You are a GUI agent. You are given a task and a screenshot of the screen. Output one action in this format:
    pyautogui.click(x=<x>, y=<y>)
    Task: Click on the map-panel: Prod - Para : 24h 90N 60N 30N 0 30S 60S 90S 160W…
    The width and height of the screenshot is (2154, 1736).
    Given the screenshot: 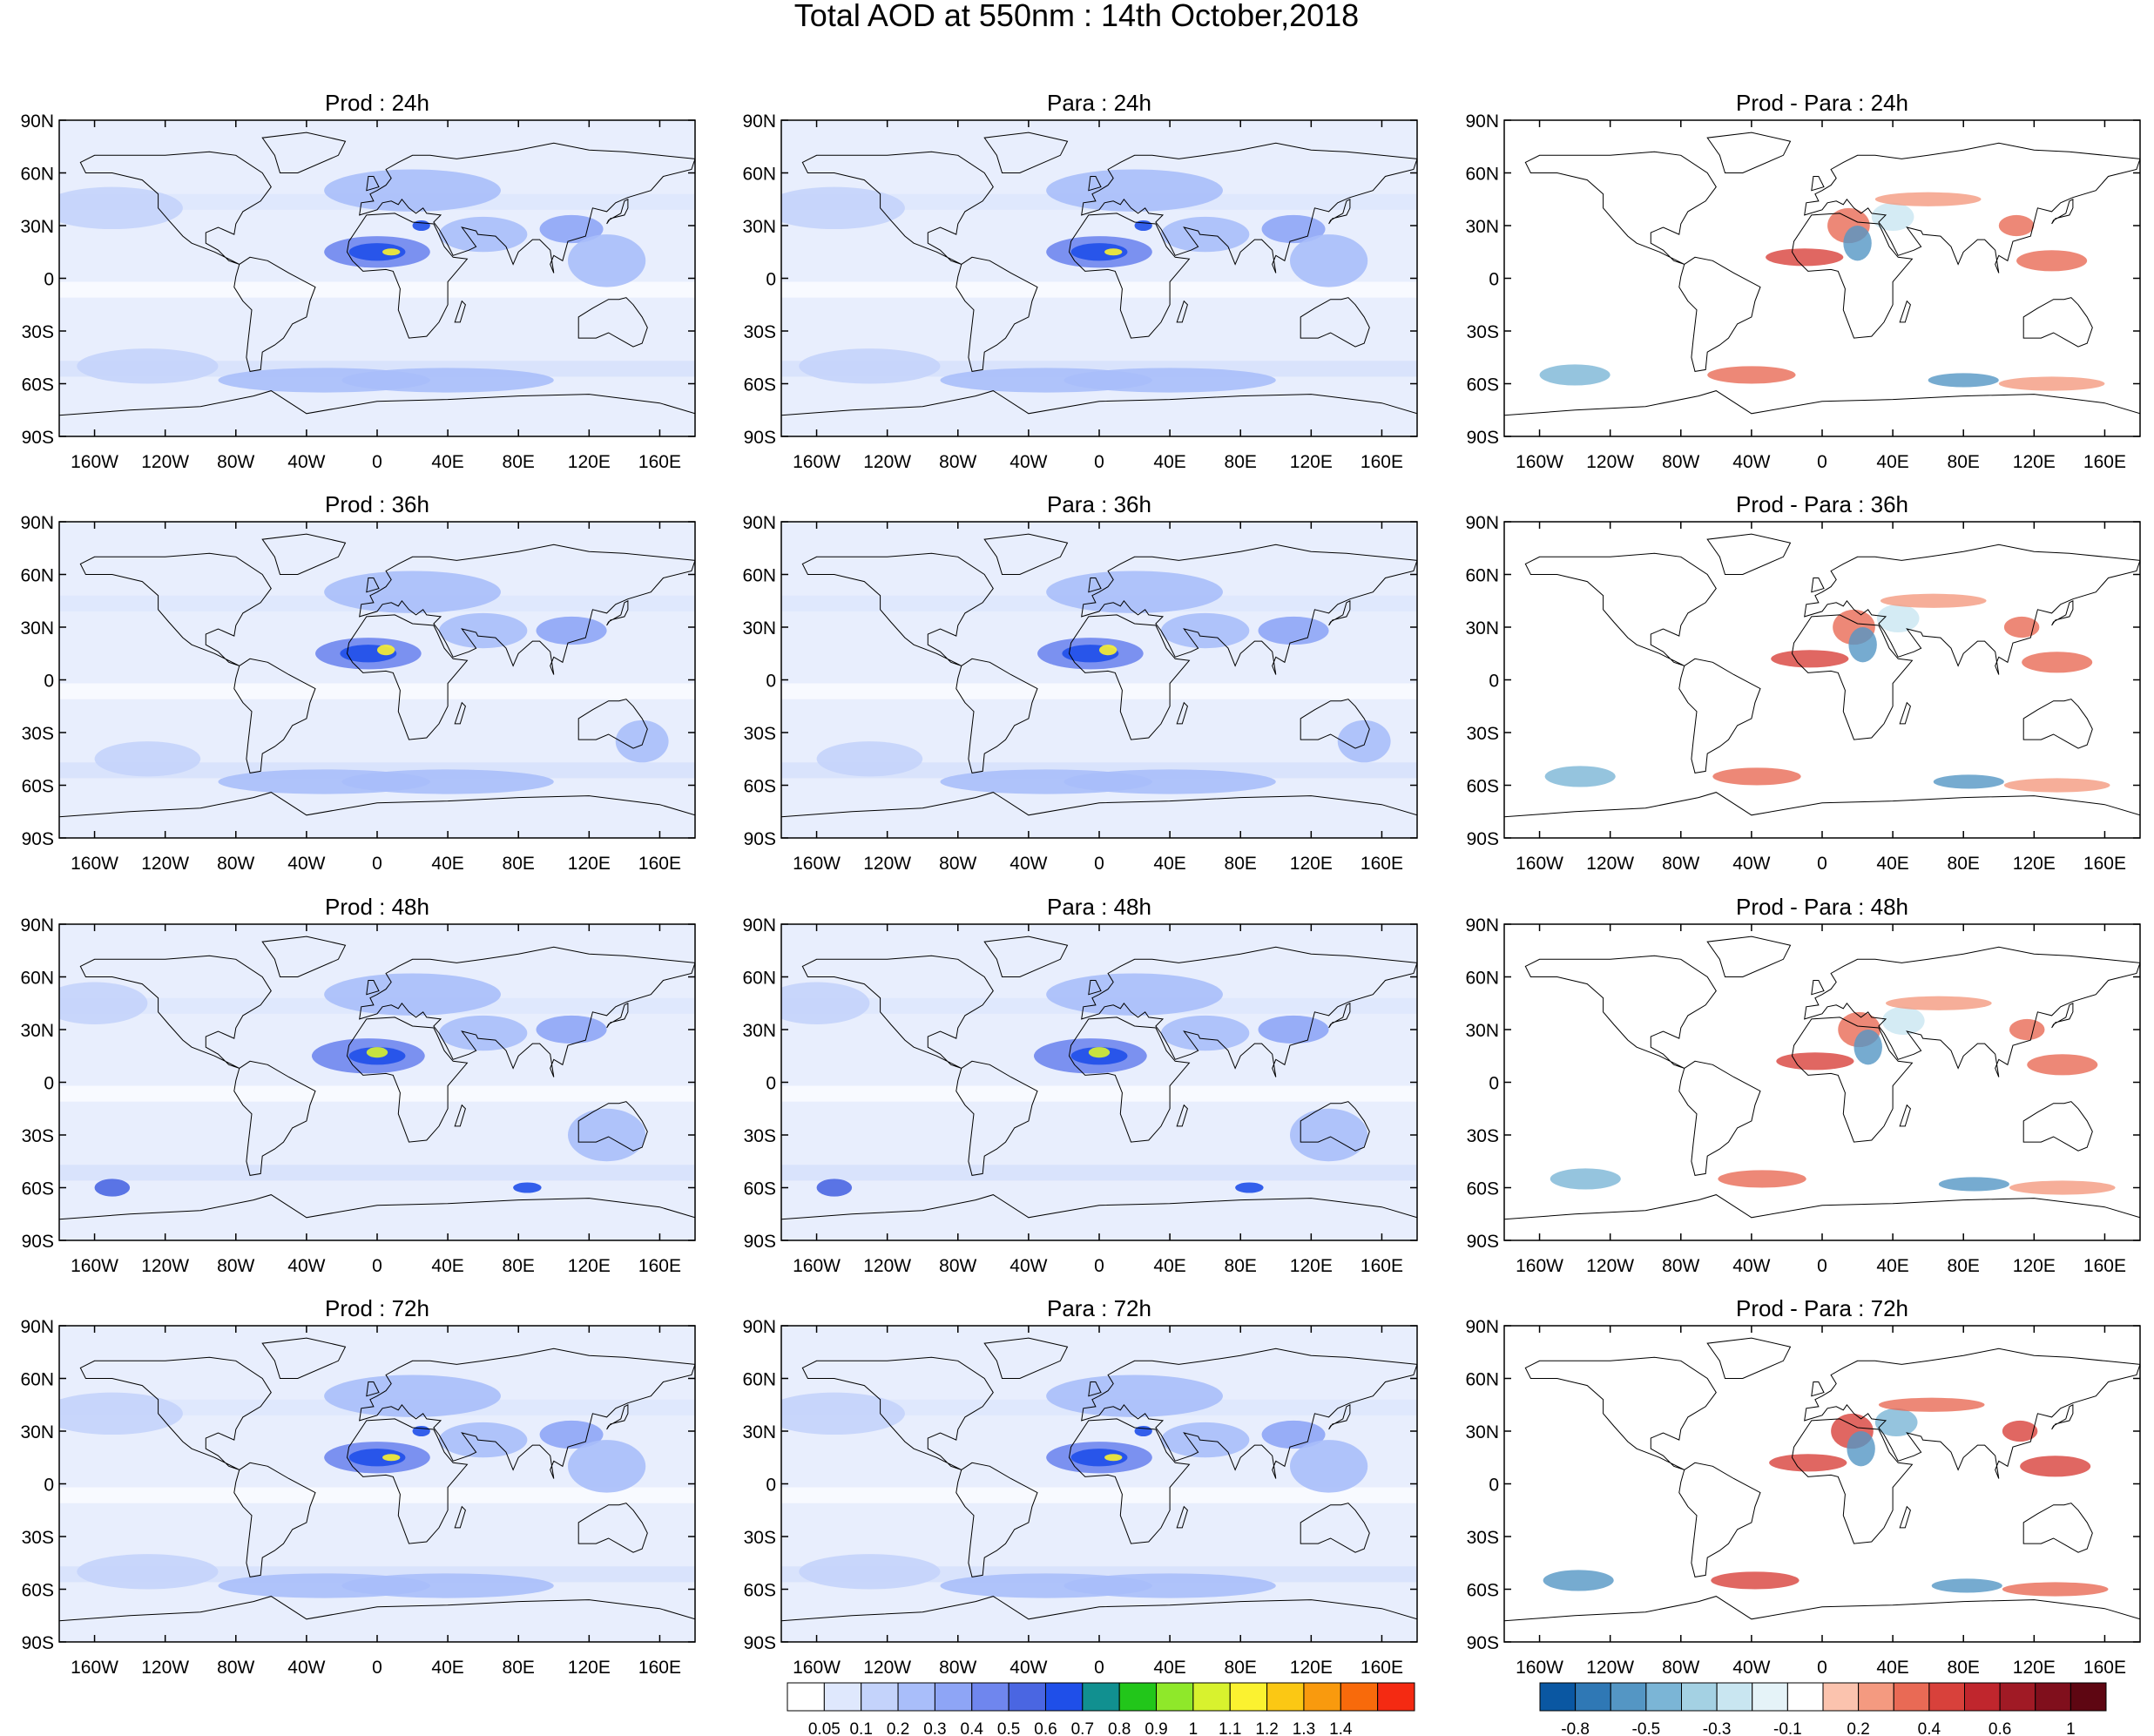 What is the action you would take?
    pyautogui.click(x=1803, y=281)
    